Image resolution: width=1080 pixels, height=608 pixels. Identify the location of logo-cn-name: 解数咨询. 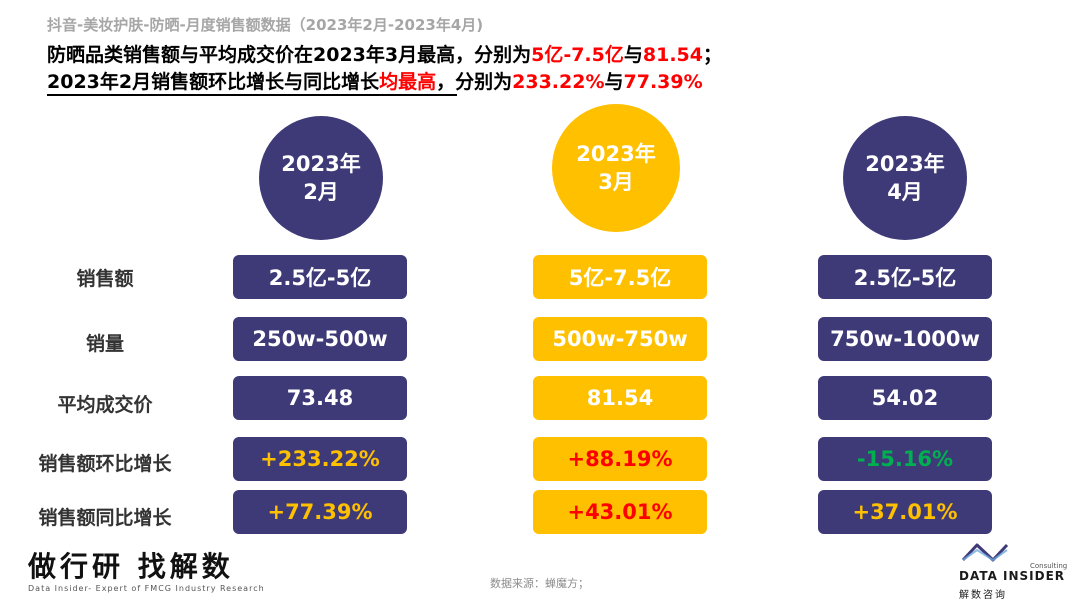
(983, 595).